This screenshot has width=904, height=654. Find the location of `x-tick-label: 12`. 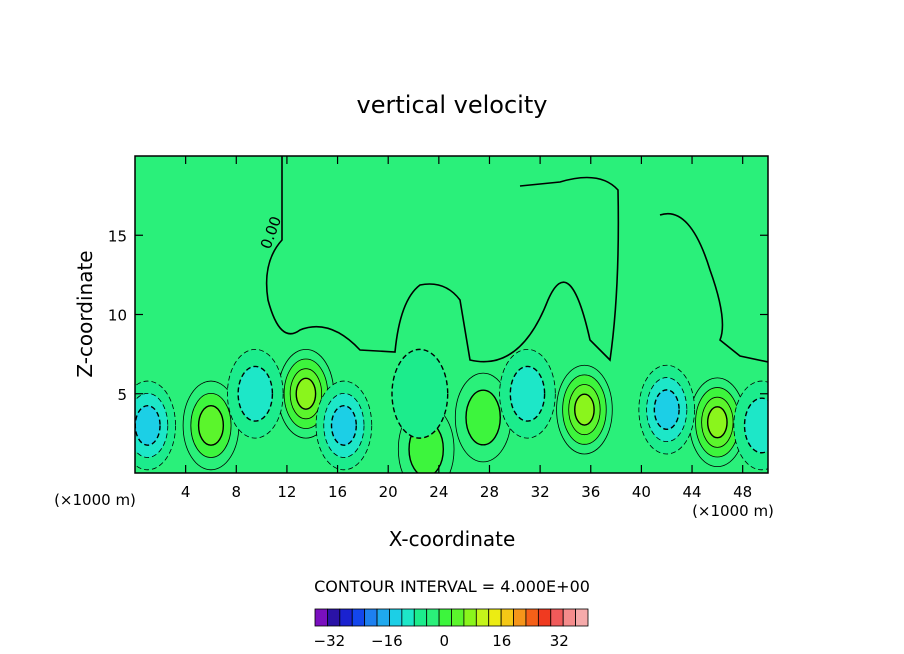

x-tick-label: 12 is located at coordinates (286, 492).